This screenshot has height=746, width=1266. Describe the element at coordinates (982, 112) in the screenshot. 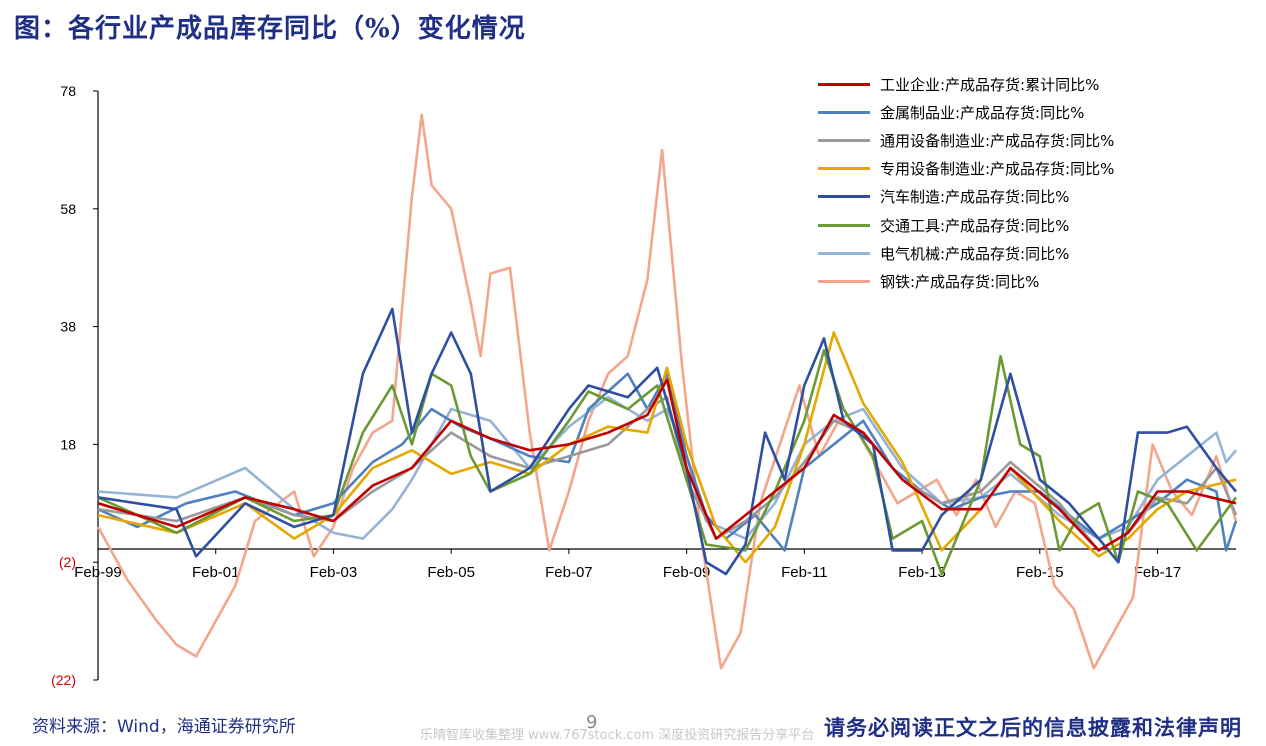

I see `legend-label: 金属制品业:产成品存货:同比%` at that location.